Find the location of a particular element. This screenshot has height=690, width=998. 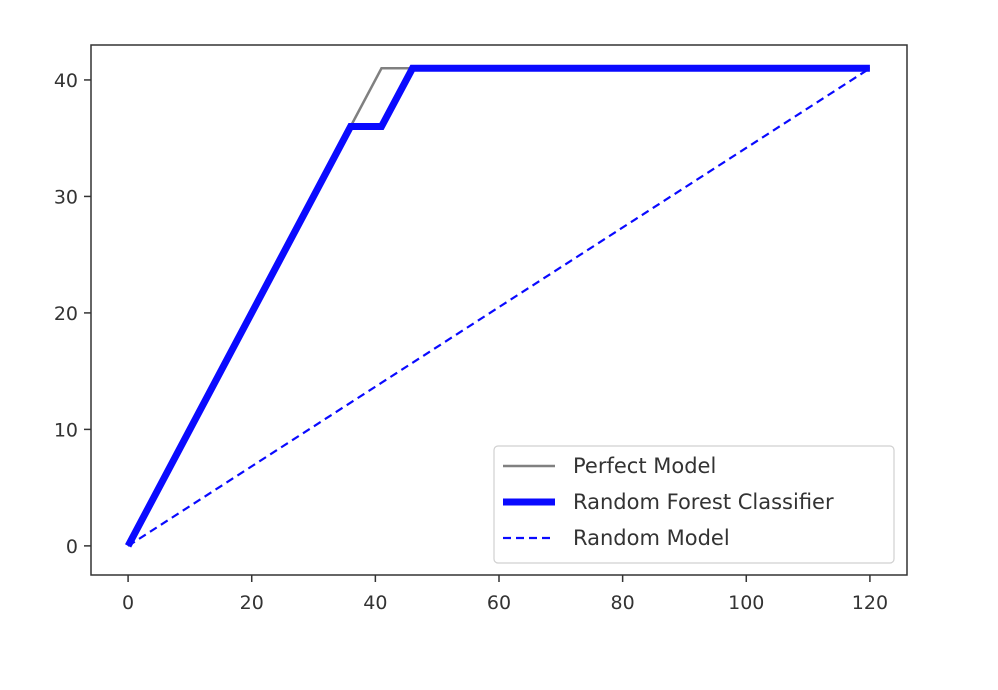

y-axis: 0 10 20 30 40 is located at coordinates (72, 314).